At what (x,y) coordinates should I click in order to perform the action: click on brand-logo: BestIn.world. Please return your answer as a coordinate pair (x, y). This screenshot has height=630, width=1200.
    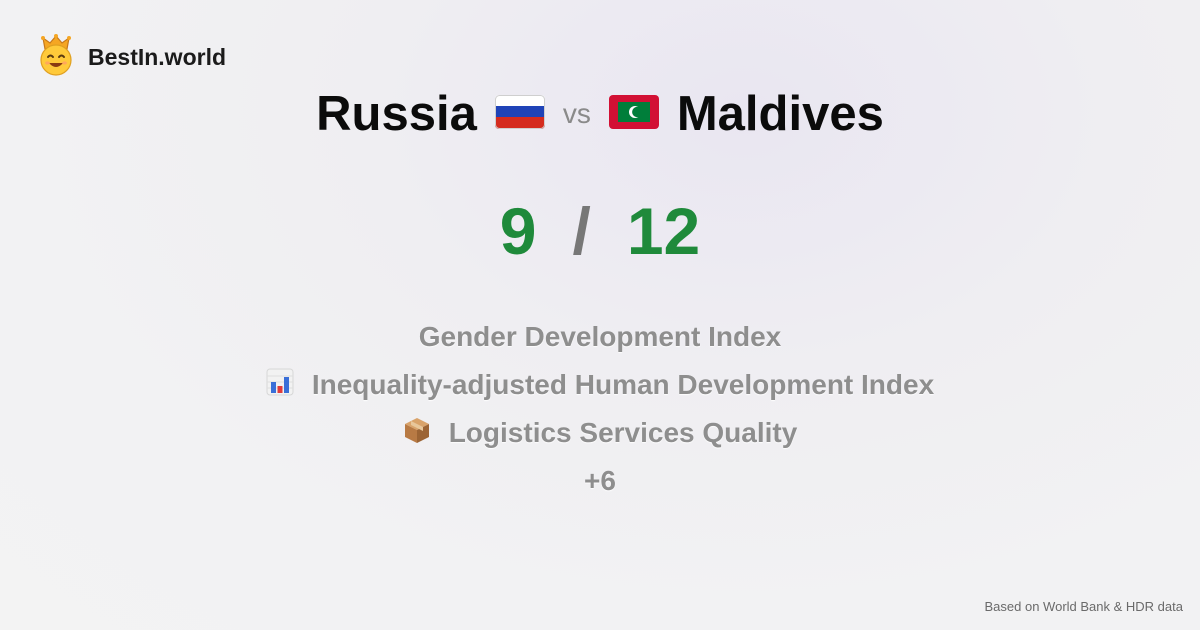
    Looking at the image, I should click on (132, 57).